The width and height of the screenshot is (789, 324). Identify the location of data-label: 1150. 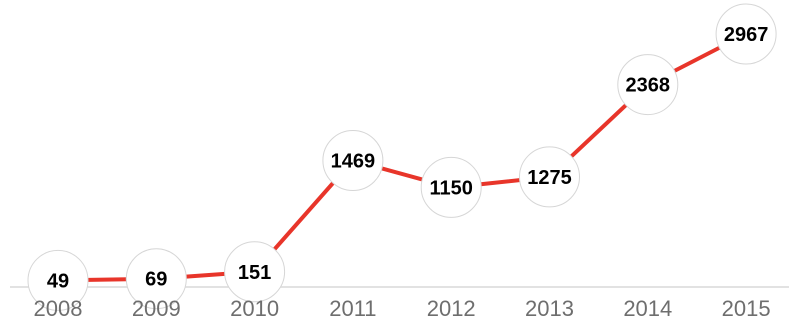
(451, 188).